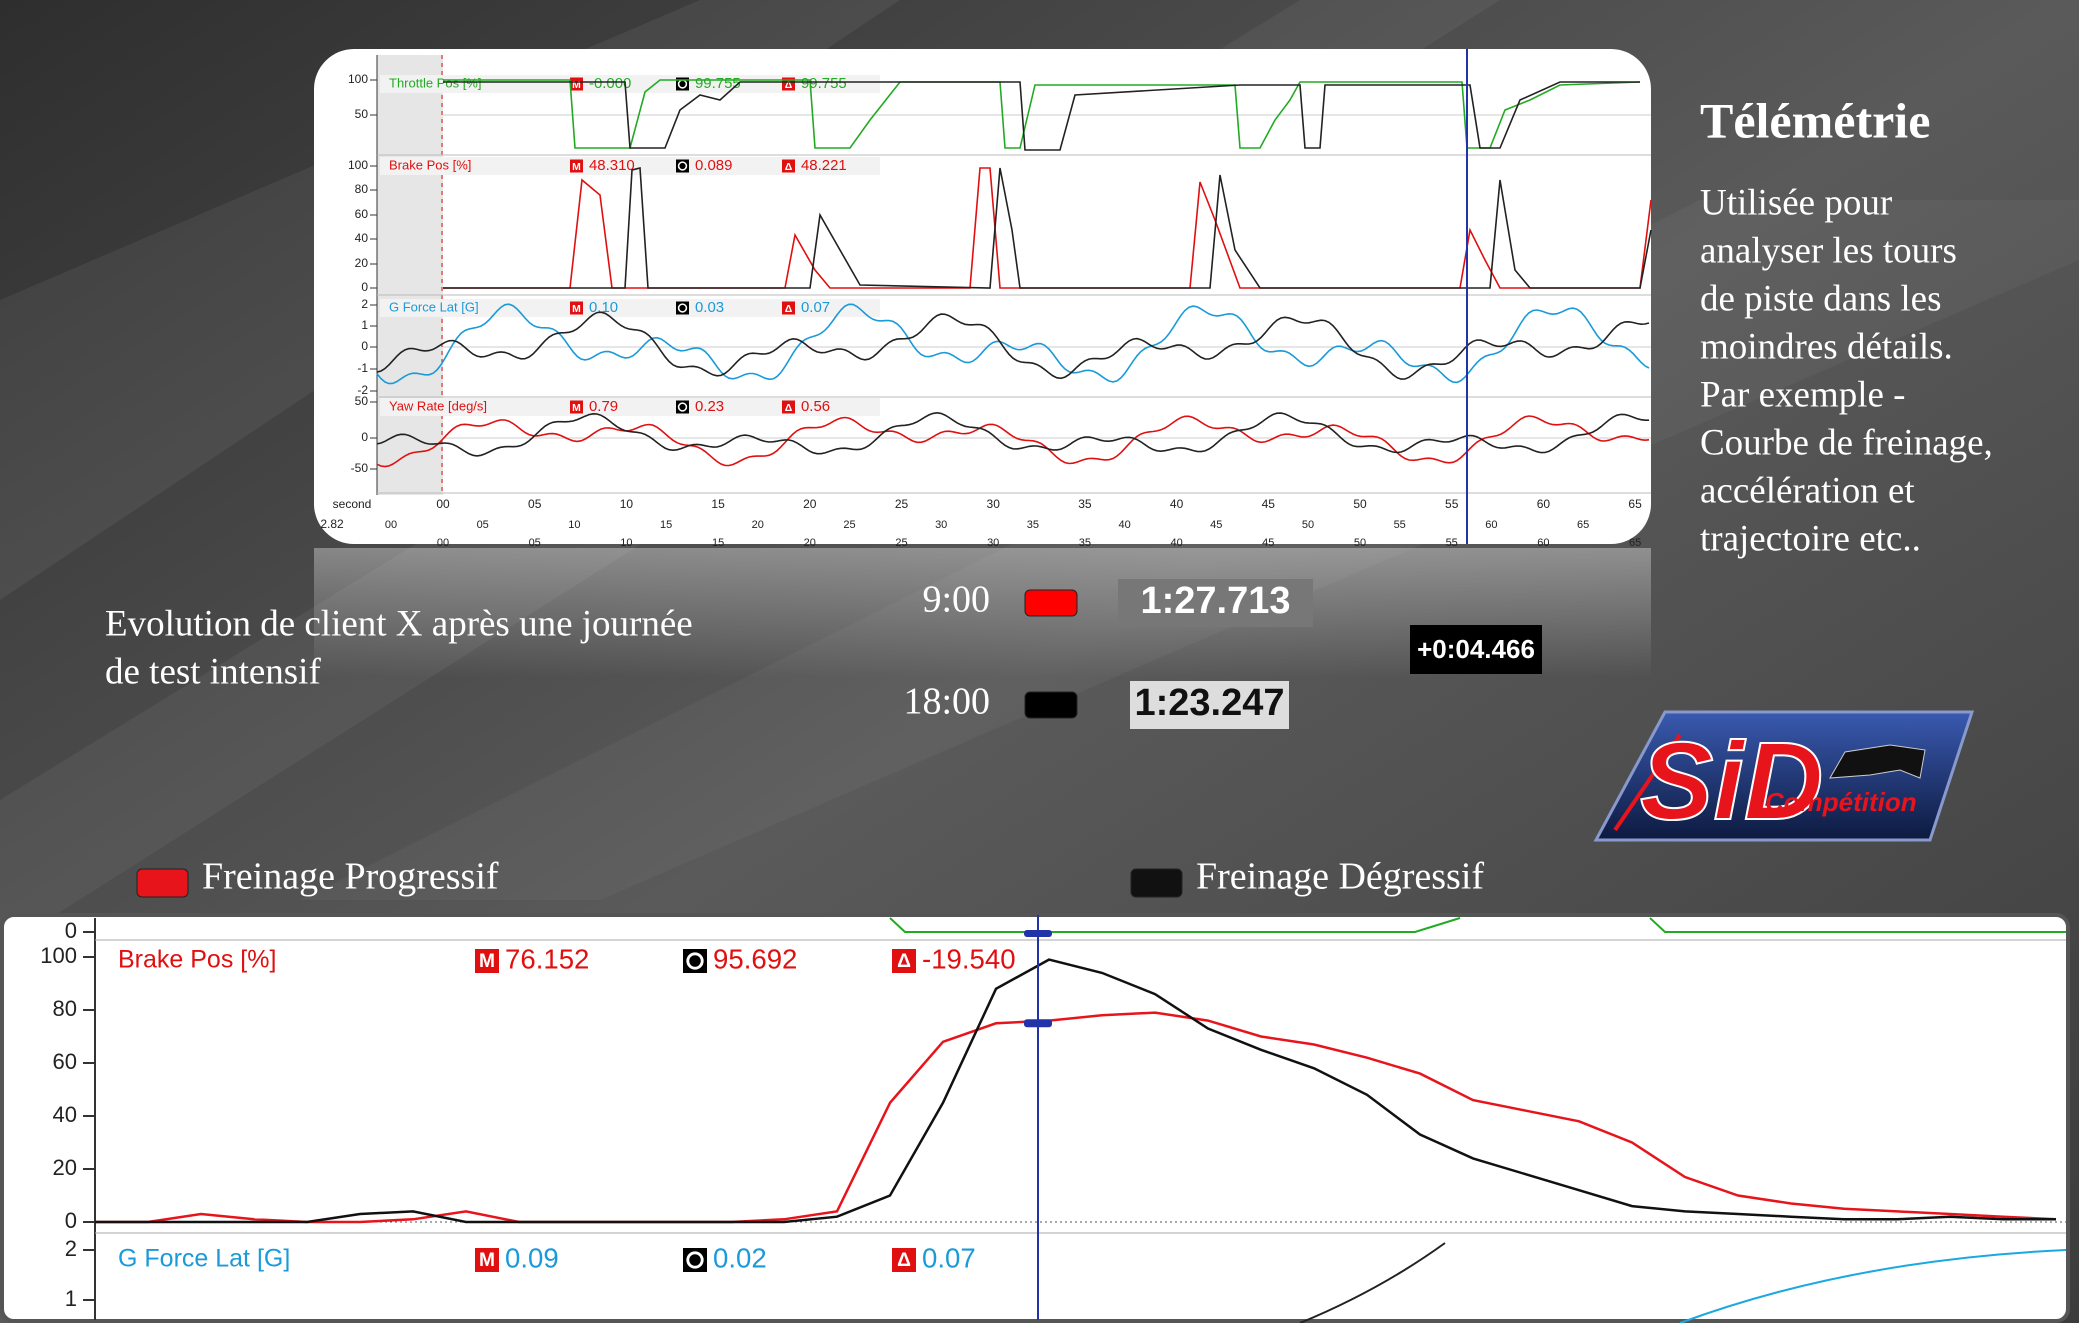 The width and height of the screenshot is (2079, 1323). I want to click on legend: Freinage Progressif Freinage Dégressif, so click(810, 877).